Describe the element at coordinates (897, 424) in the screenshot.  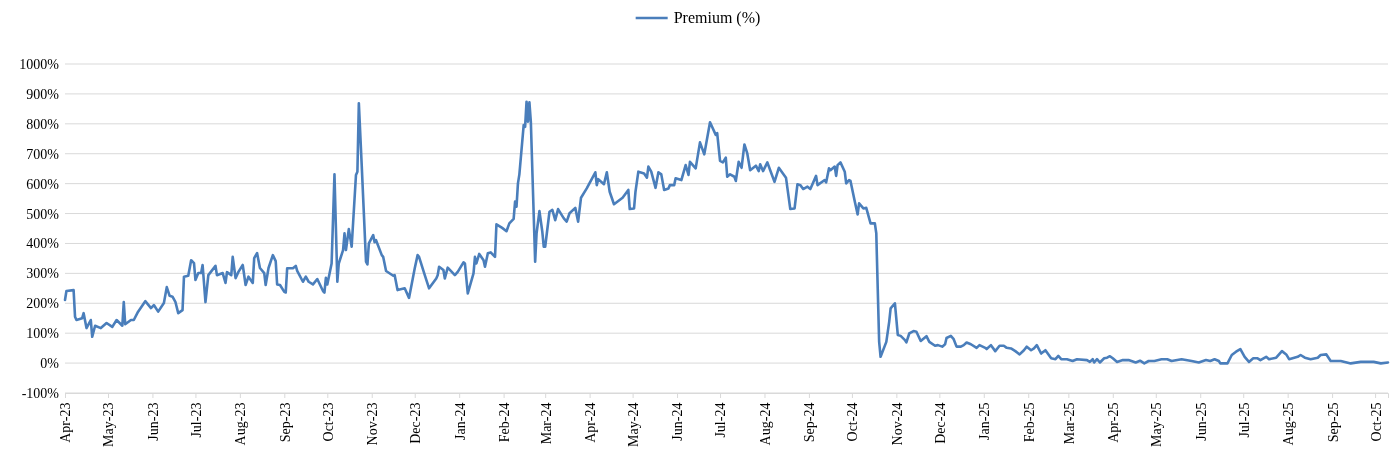
I see `x-tick-label: Nov-24` at that location.